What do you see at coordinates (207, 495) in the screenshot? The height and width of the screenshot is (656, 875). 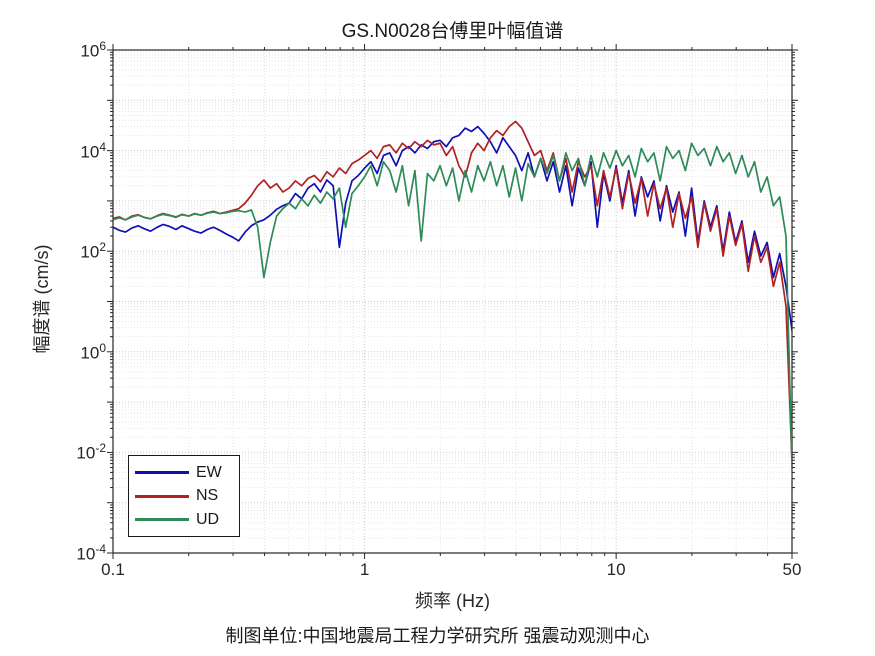 I see `legend-label-ns: NS` at bounding box center [207, 495].